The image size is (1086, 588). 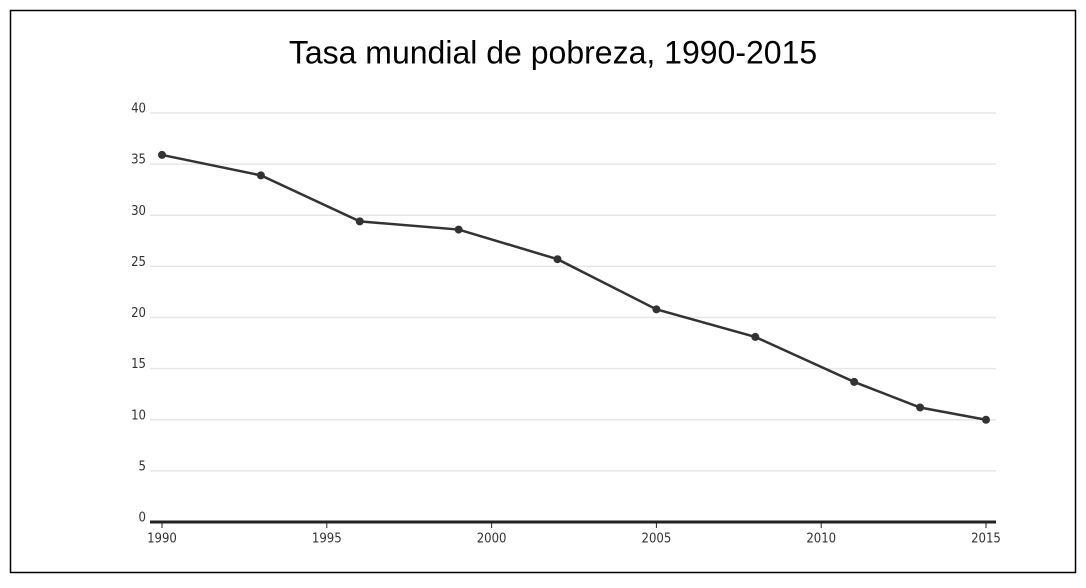 I want to click on y-tick-label: 10, so click(x=138, y=415).